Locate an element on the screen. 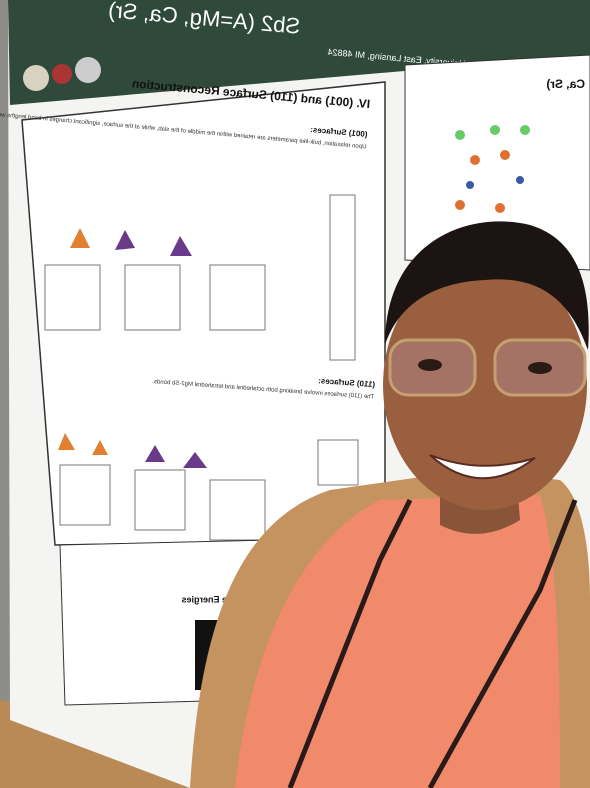 Image resolution: width=590 pixels, height=788 pixels. hair is located at coordinates (487, 285).